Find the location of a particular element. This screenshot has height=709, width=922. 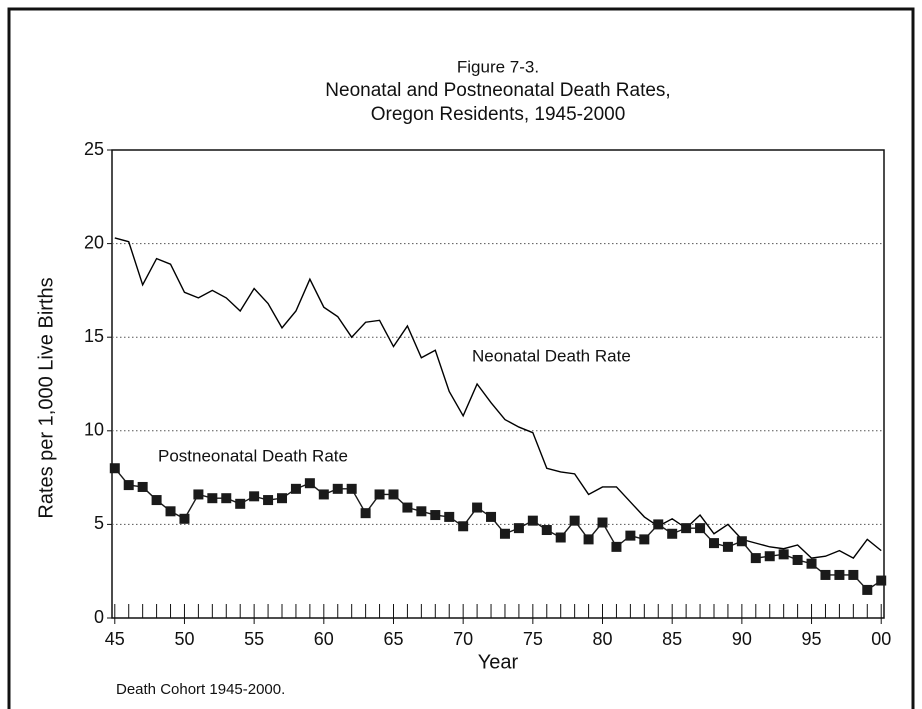

y-tick-label: 10 is located at coordinates (94, 430).